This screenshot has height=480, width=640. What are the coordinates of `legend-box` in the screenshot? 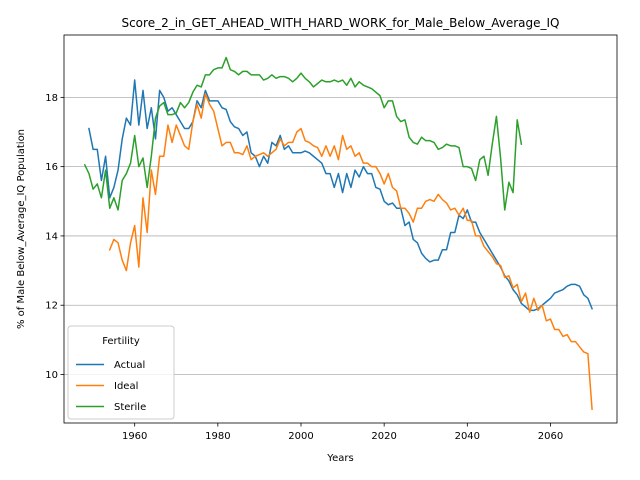 It's located at (121, 372).